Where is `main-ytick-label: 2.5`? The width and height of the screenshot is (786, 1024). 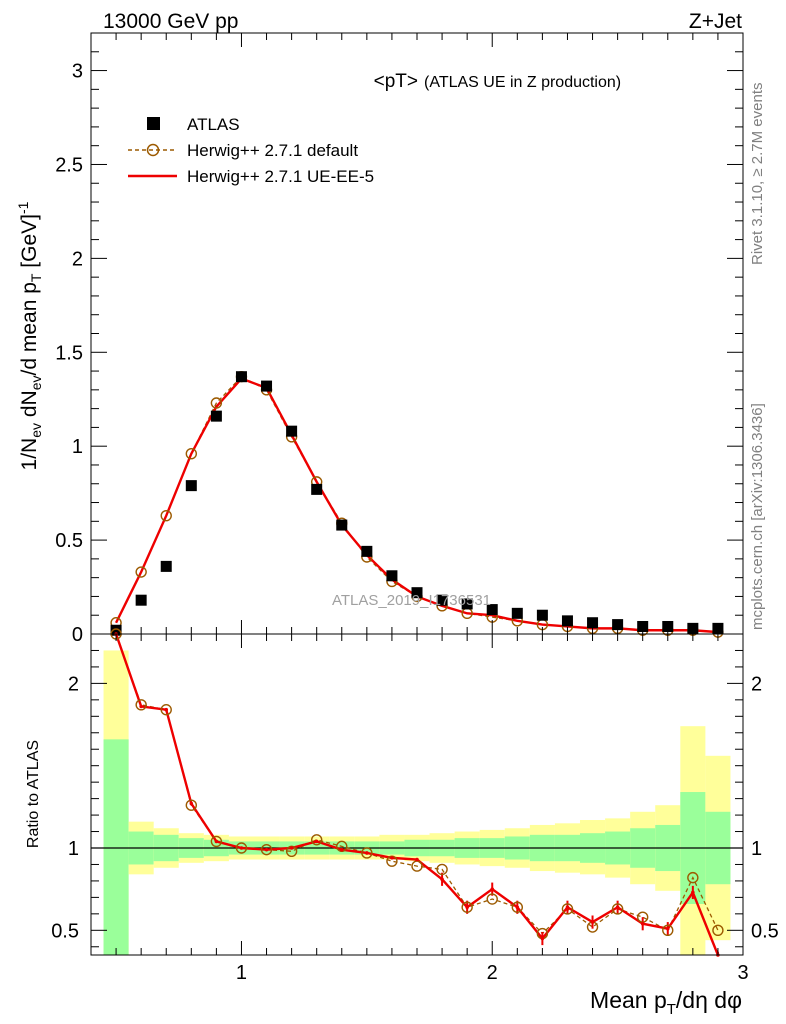
main-ytick-label: 2.5 is located at coordinates (69, 165).